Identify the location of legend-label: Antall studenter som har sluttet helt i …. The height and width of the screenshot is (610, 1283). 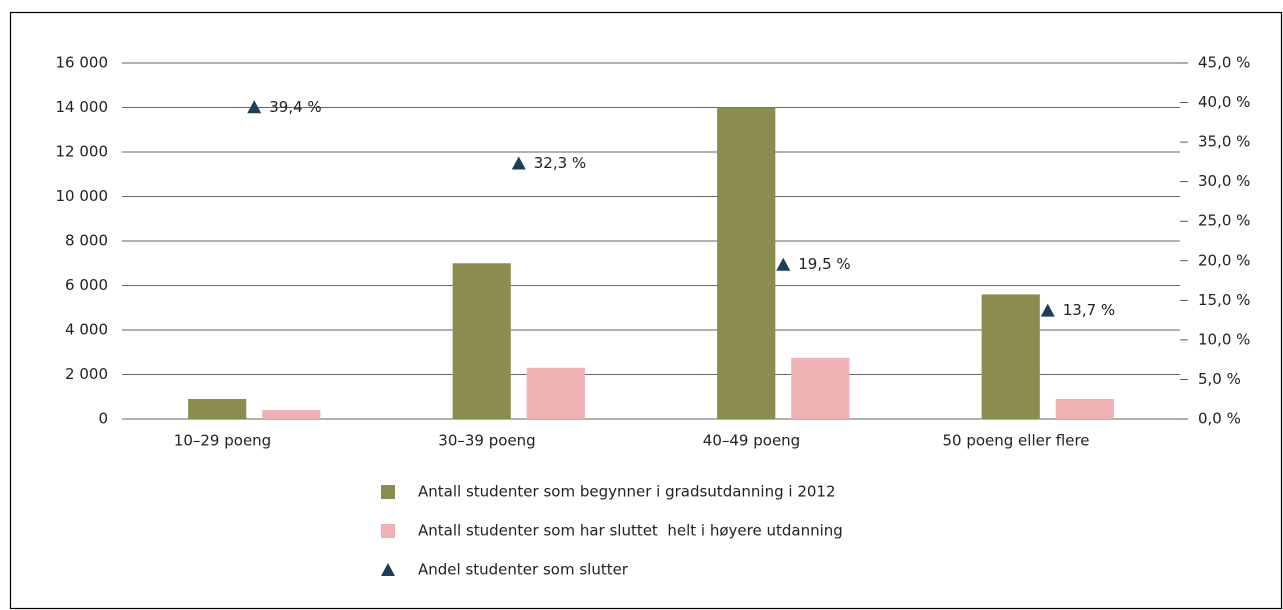
(630, 531).